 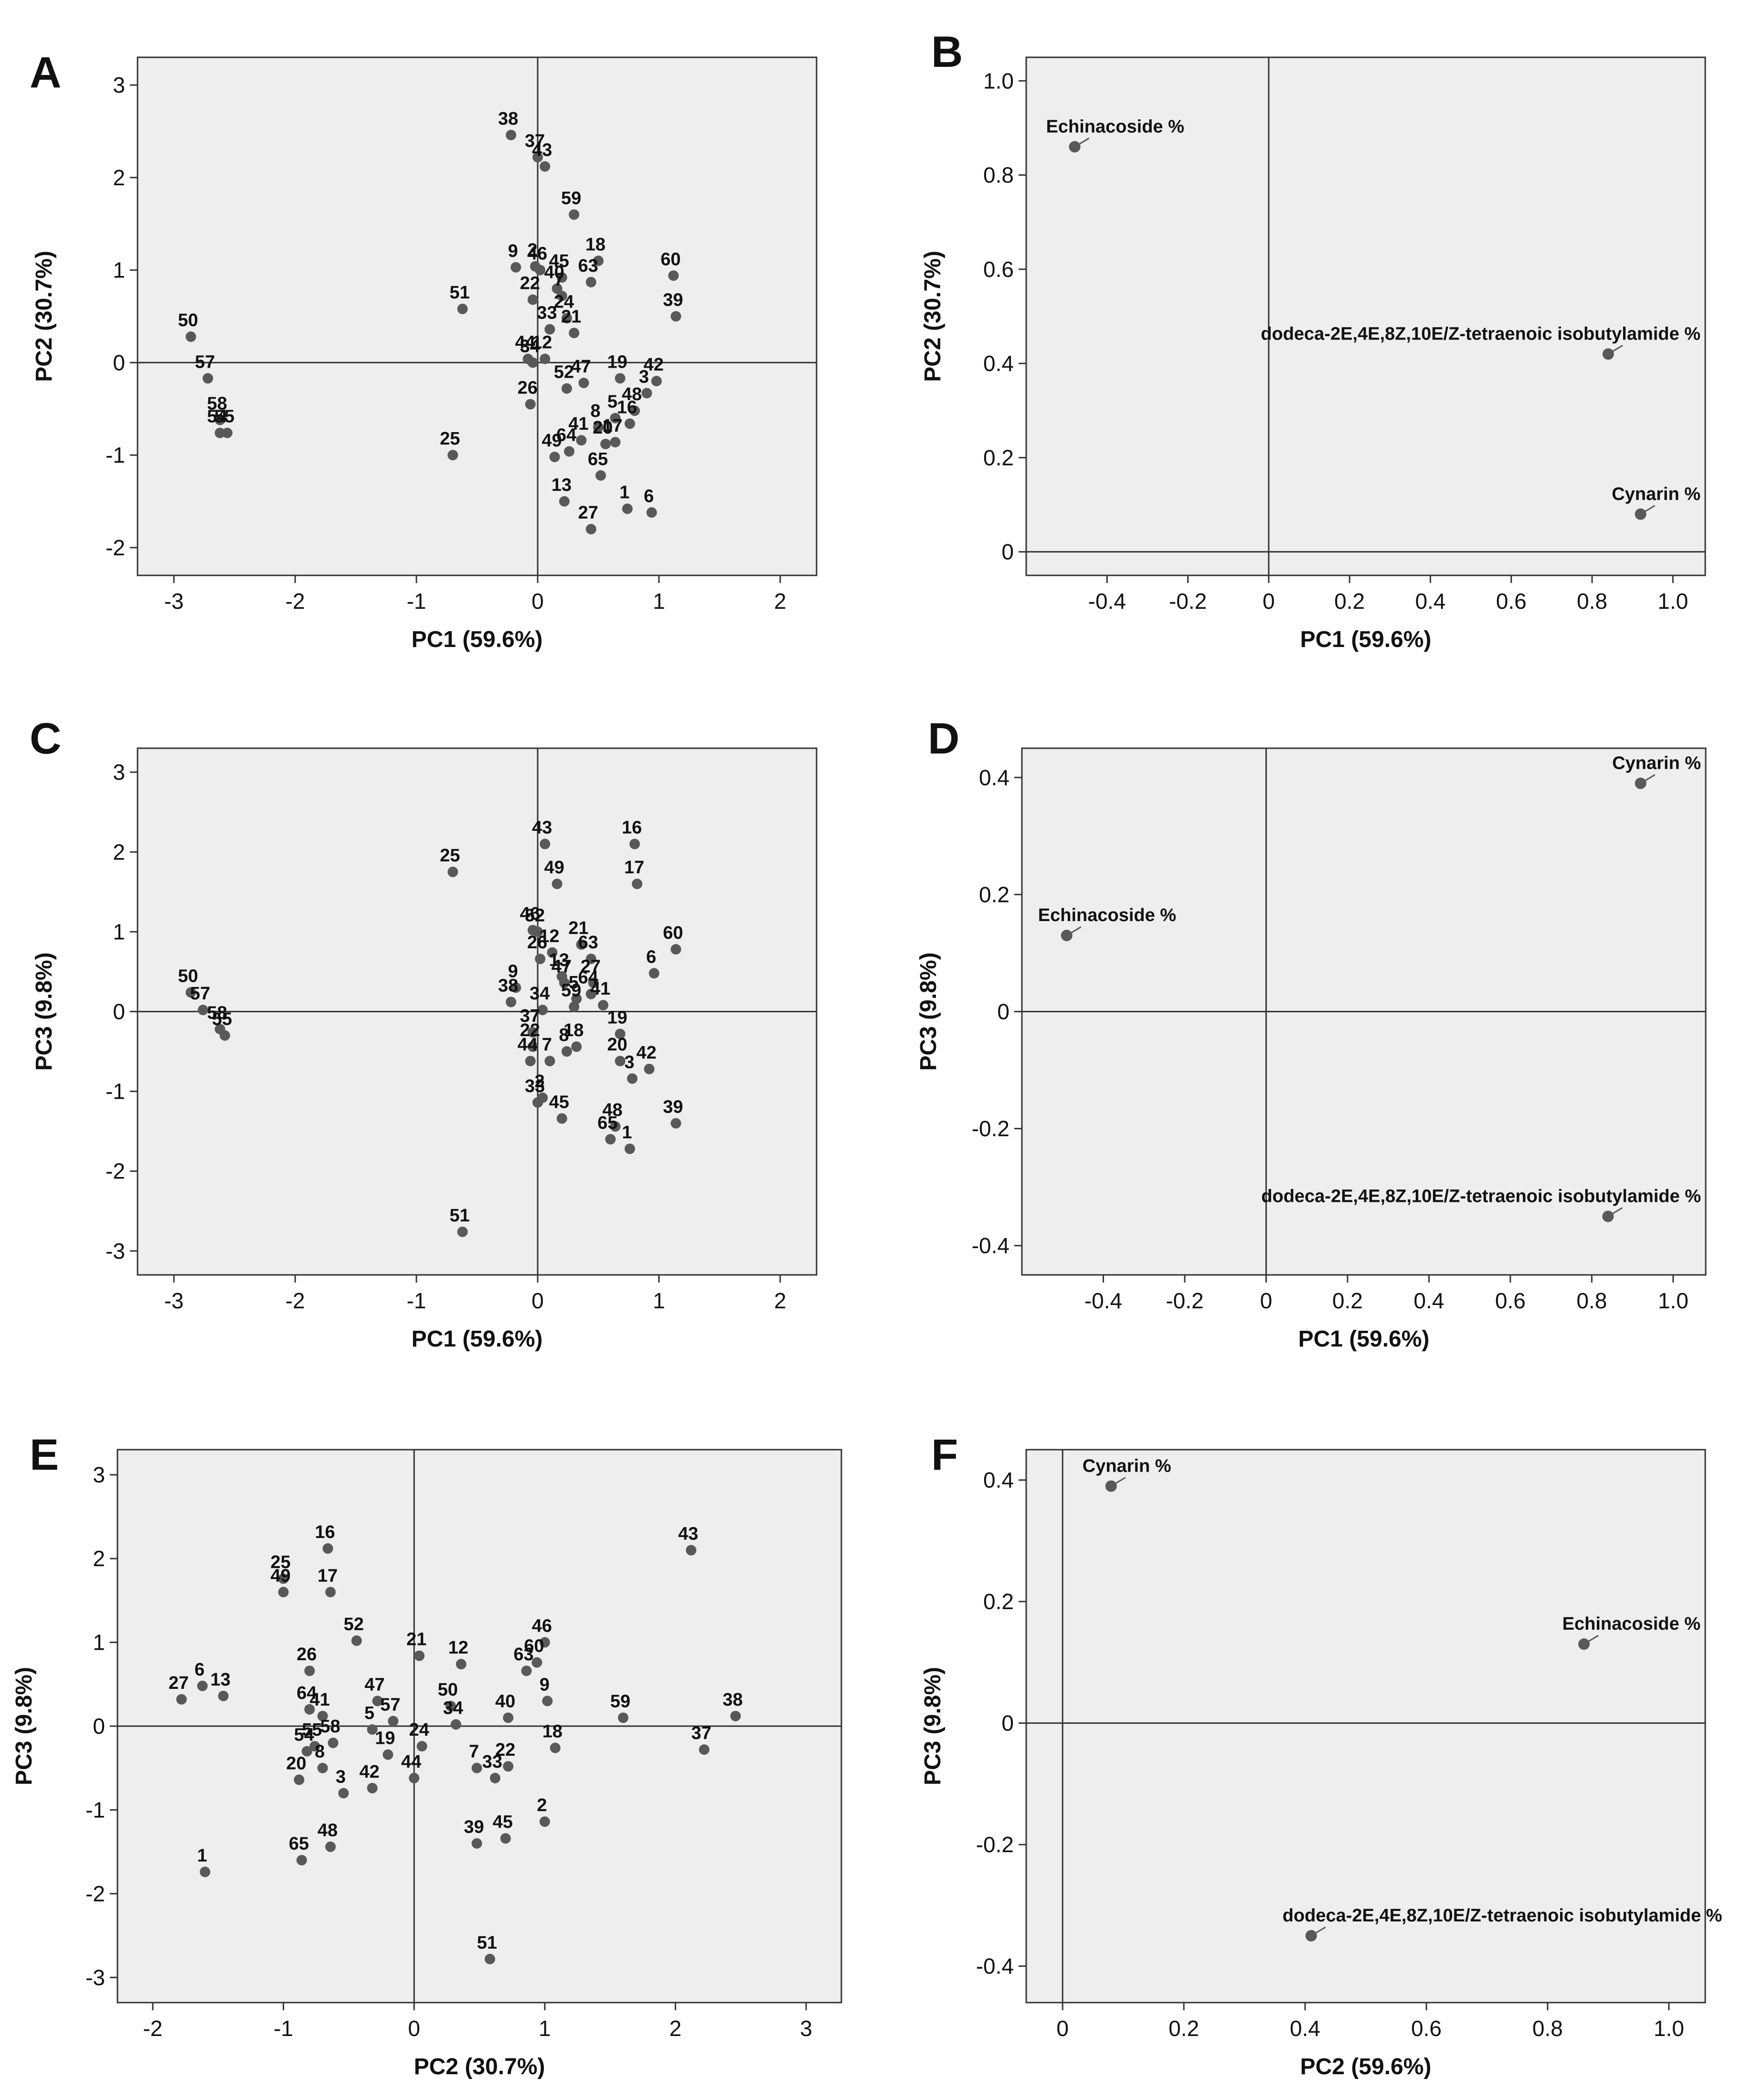 What do you see at coordinates (552, 441) in the screenshot?
I see `point-label: 49` at bounding box center [552, 441].